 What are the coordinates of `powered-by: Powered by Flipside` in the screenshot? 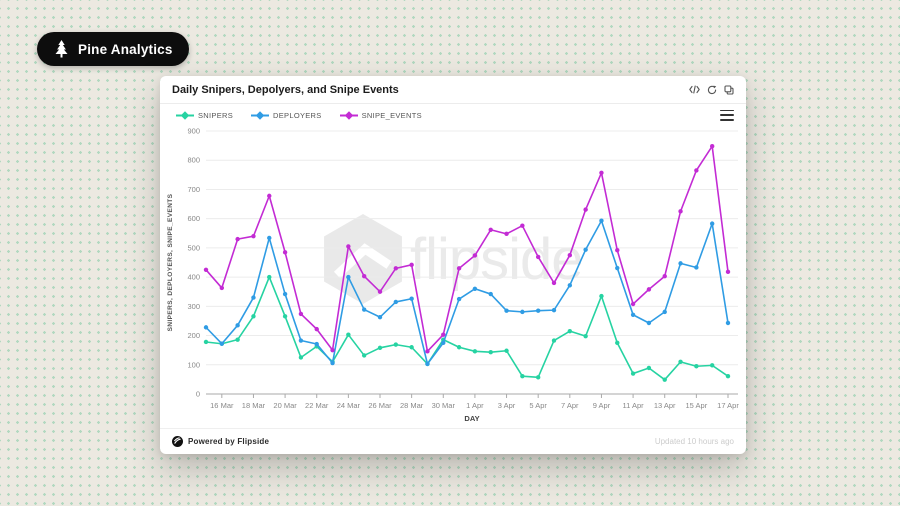 It's located at (413, 441).